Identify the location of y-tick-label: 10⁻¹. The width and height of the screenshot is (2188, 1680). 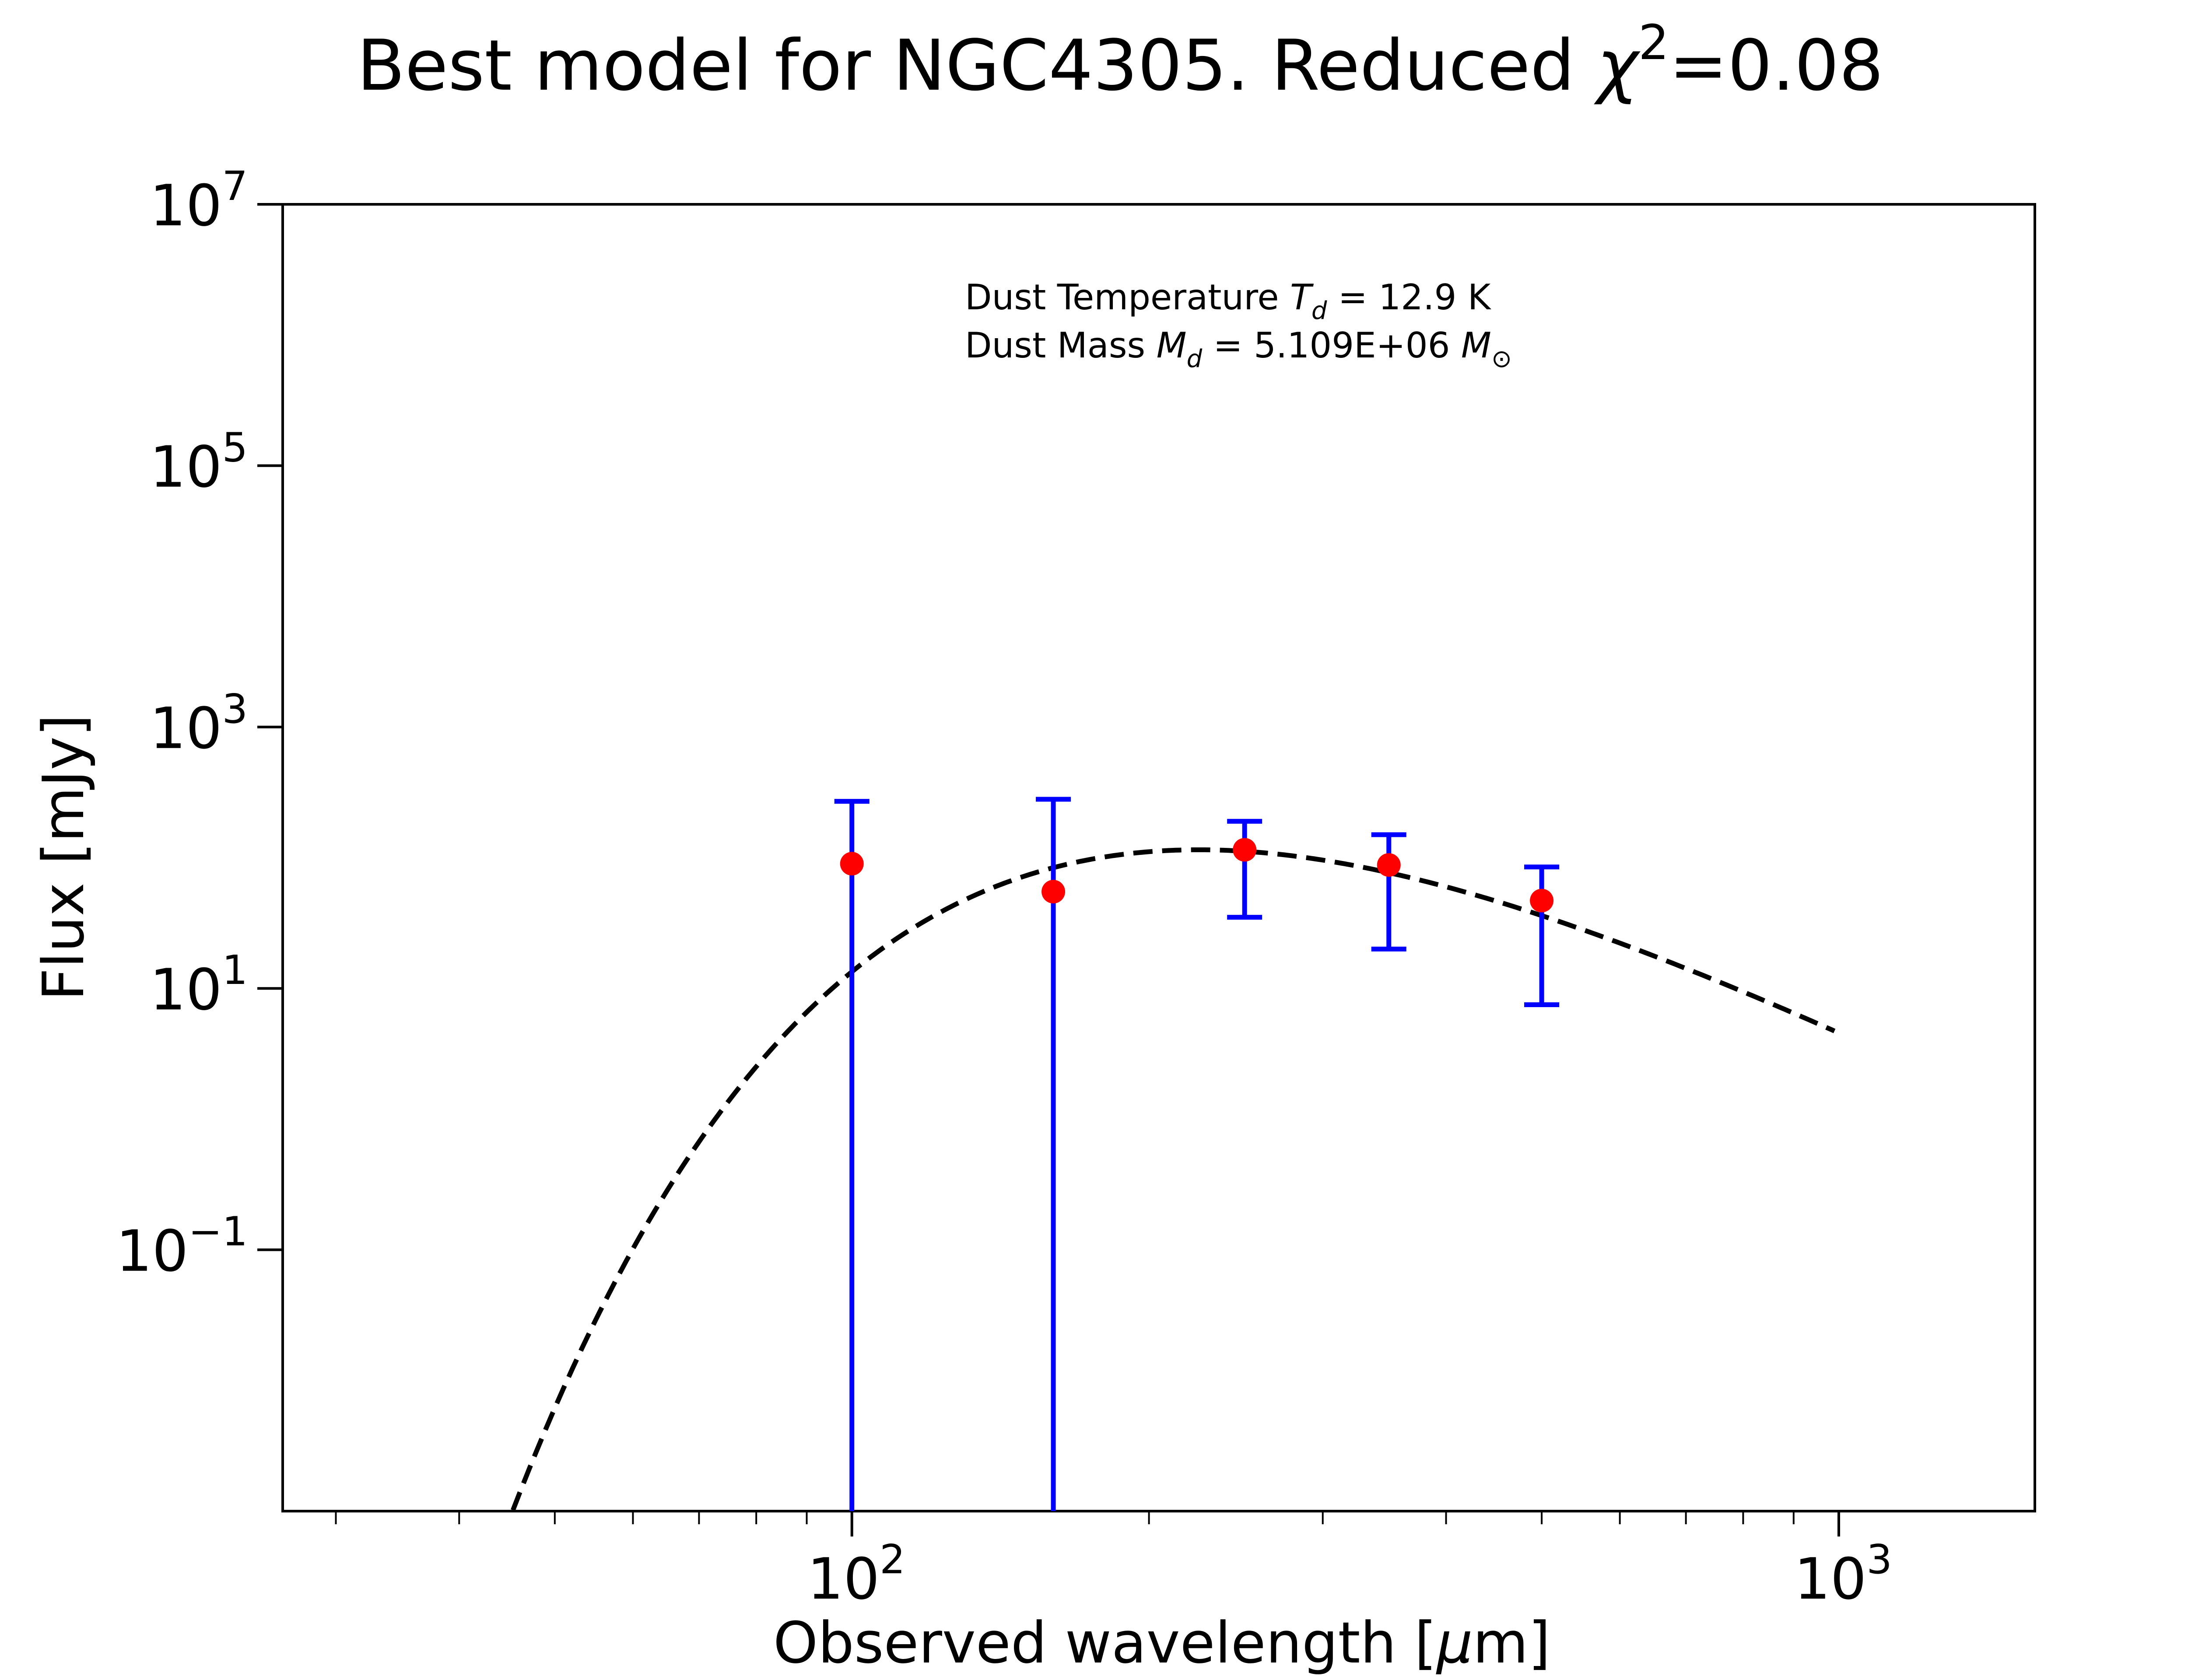
(182, 1246).